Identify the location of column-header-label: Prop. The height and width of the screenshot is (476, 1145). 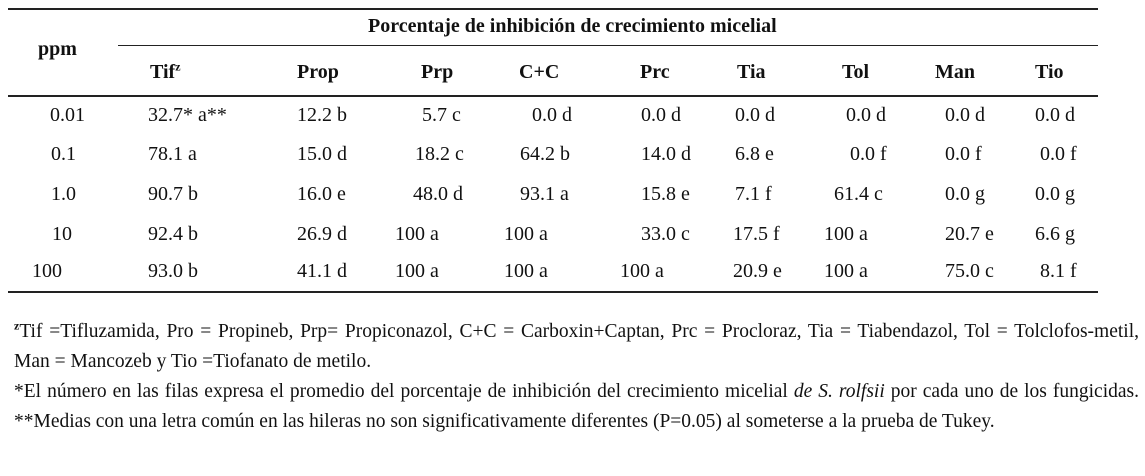
(318, 72).